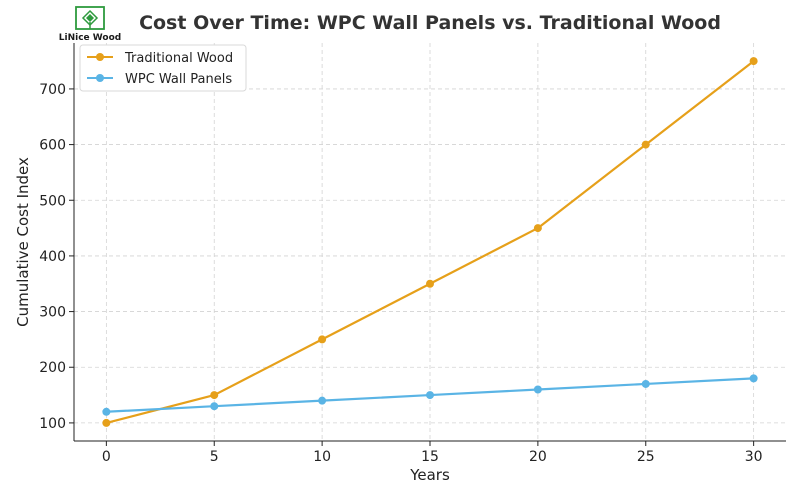 This screenshot has height=500, width=800. What do you see at coordinates (430, 457) in the screenshot?
I see `x-tick-label-15: 15` at bounding box center [430, 457].